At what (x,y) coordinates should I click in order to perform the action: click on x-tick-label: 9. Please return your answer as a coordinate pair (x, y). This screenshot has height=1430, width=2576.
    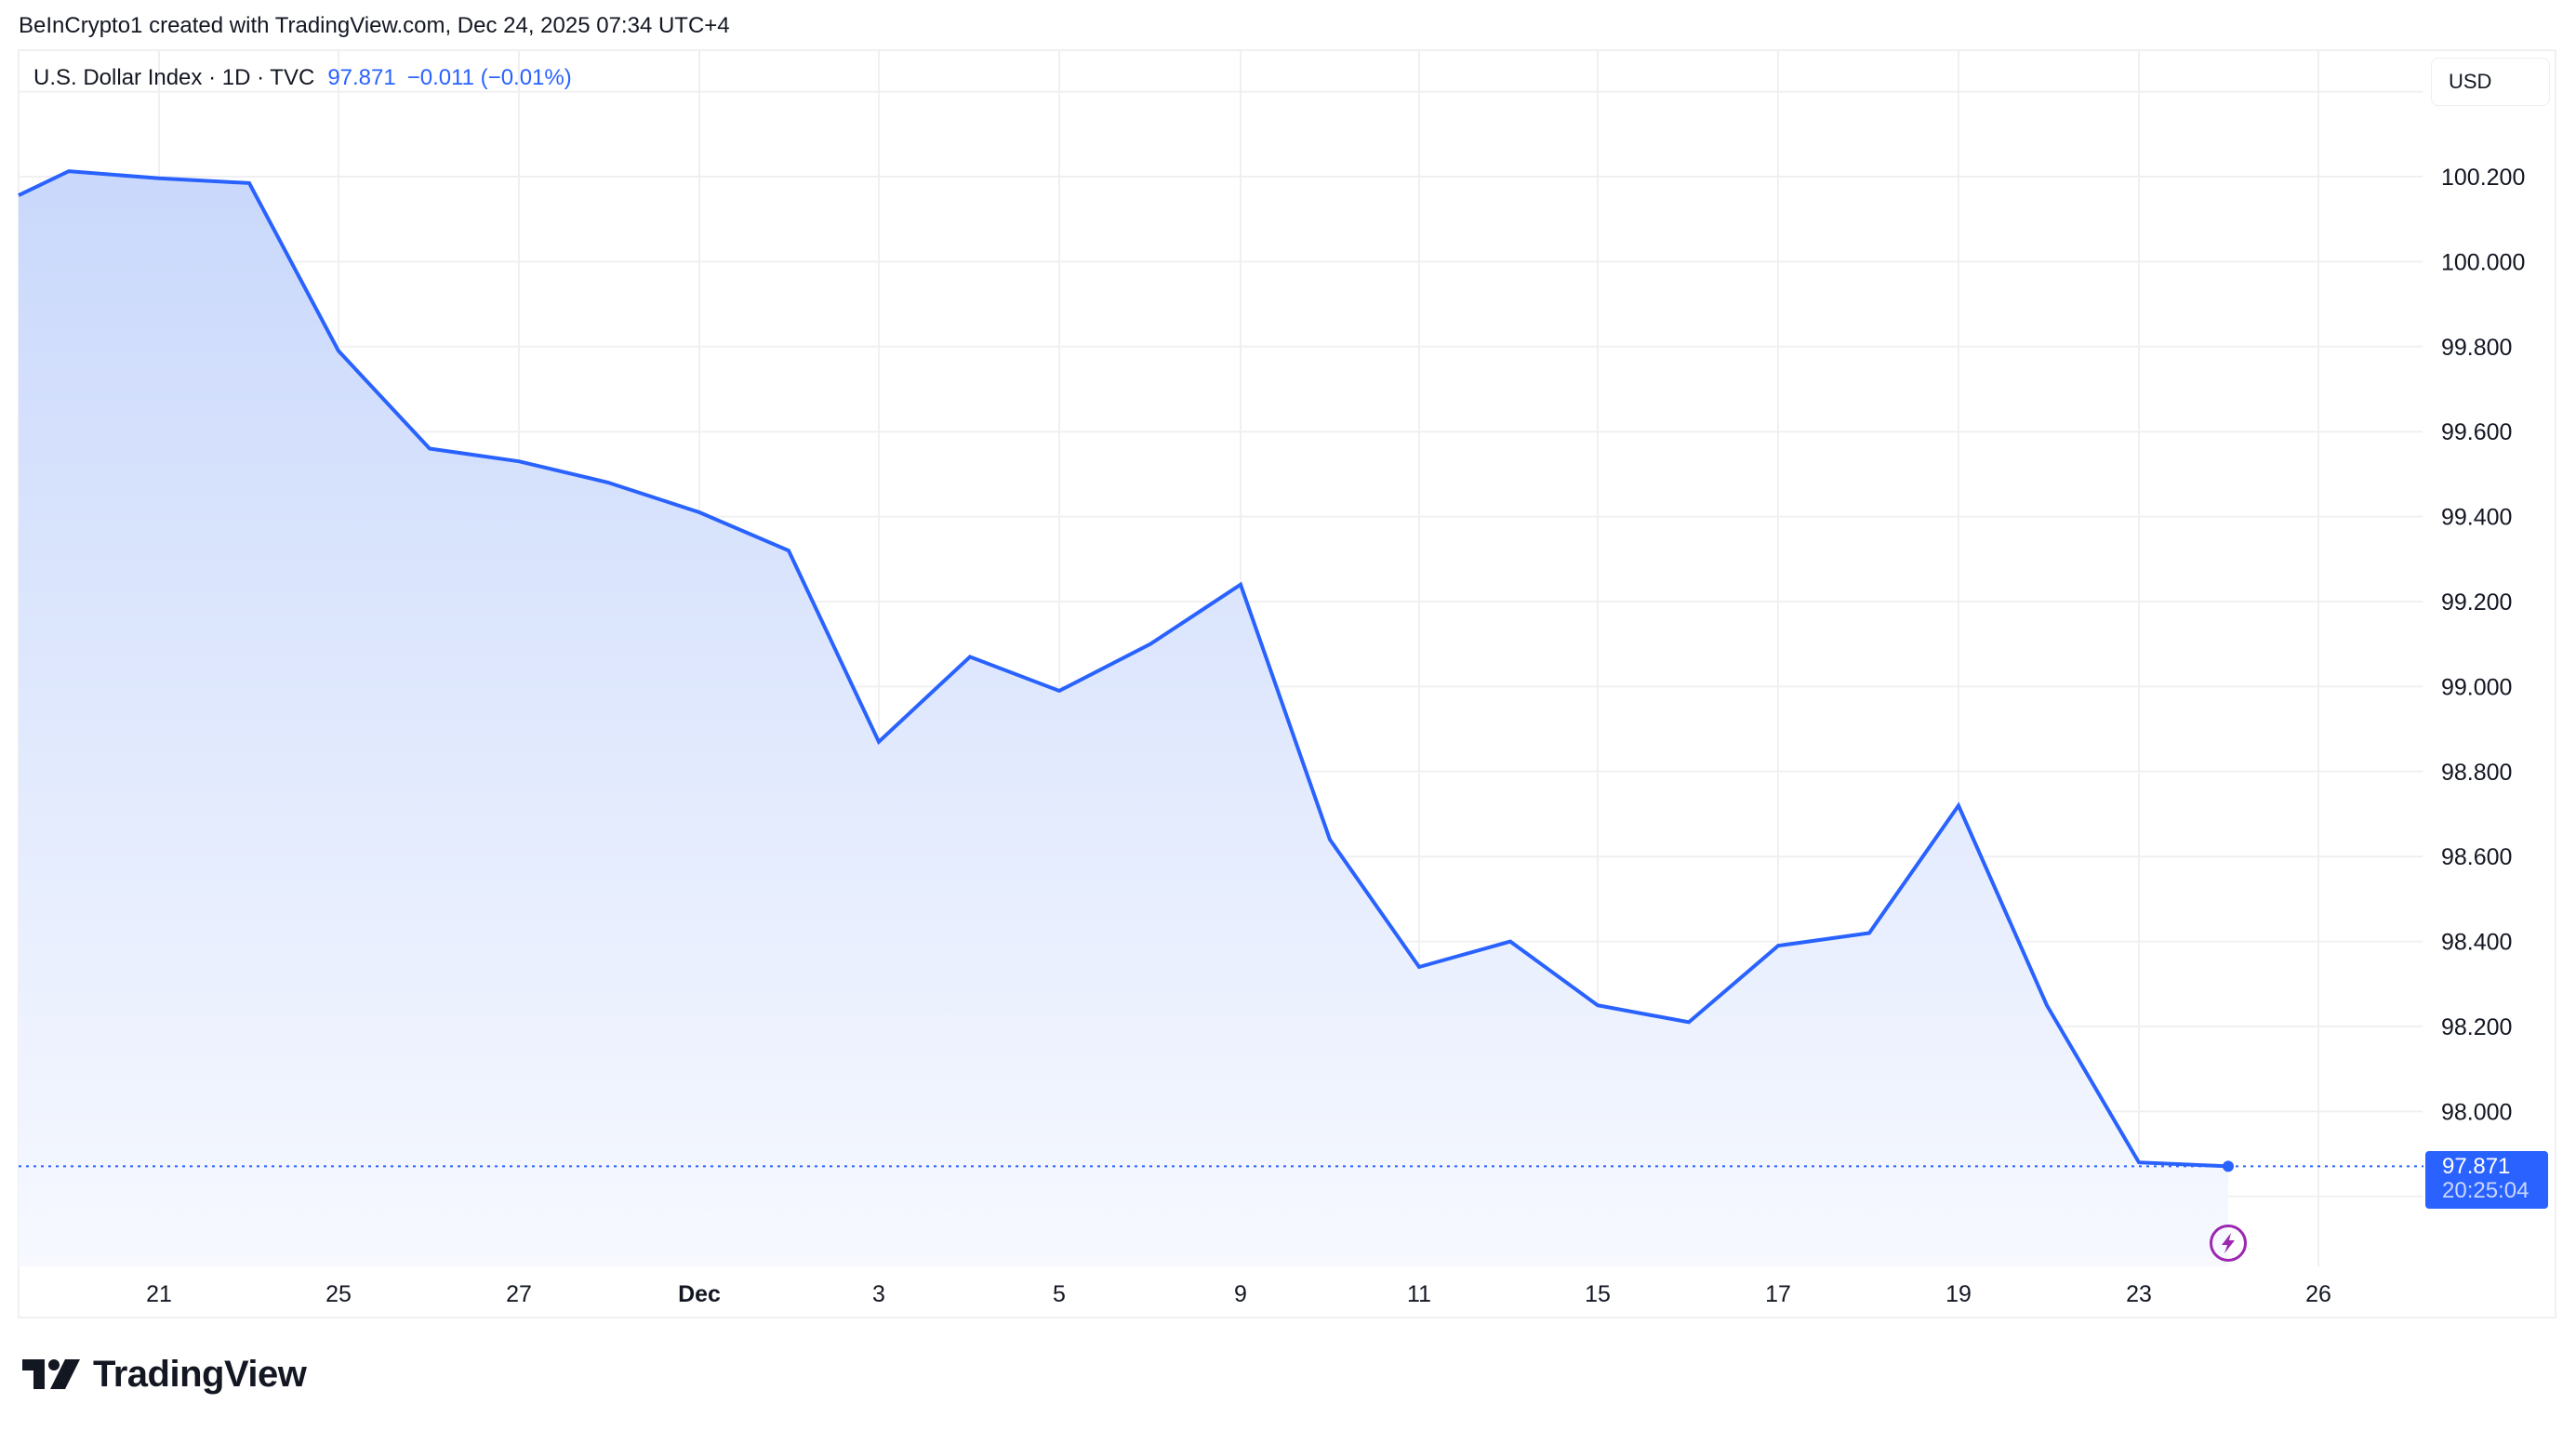
    Looking at the image, I should click on (1240, 1294).